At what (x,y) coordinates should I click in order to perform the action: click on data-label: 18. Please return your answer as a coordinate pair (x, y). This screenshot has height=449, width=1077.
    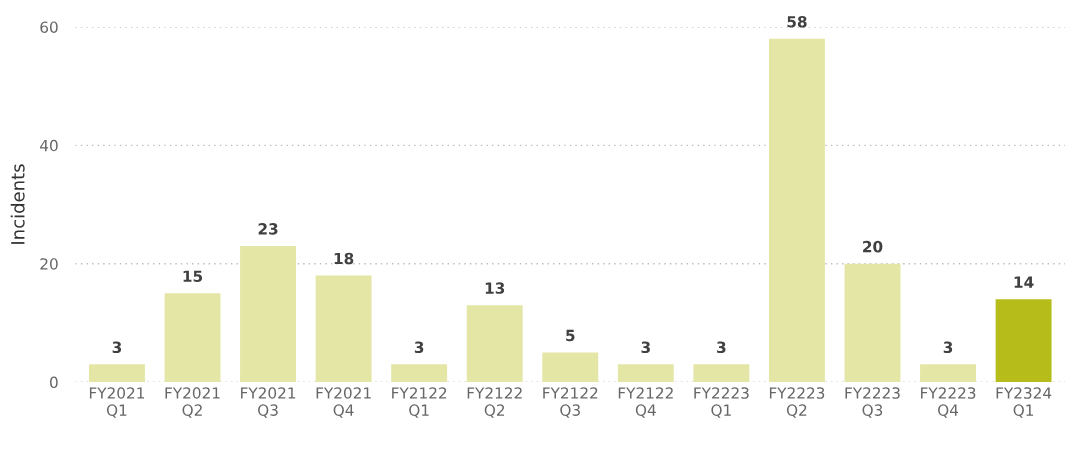
    Looking at the image, I should click on (344, 258).